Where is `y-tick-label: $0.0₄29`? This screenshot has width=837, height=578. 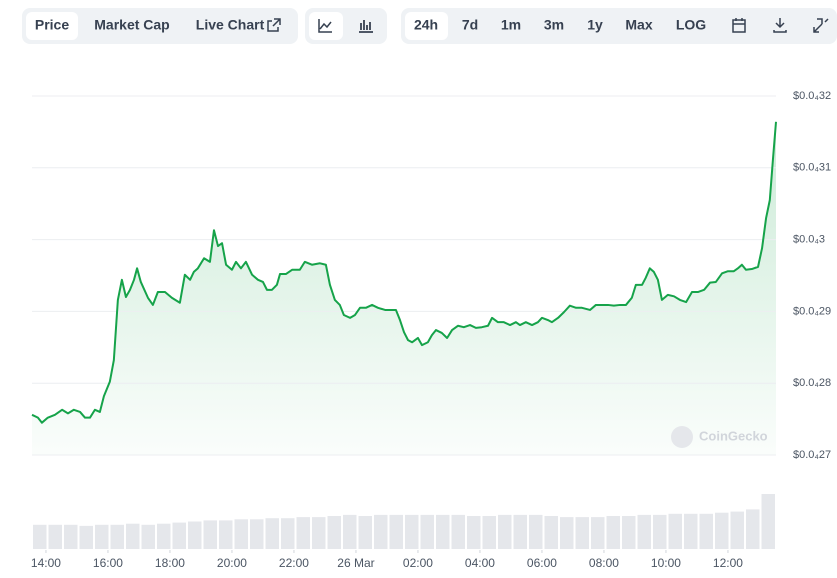 y-tick-label: $0.0₄29 is located at coordinates (812, 311).